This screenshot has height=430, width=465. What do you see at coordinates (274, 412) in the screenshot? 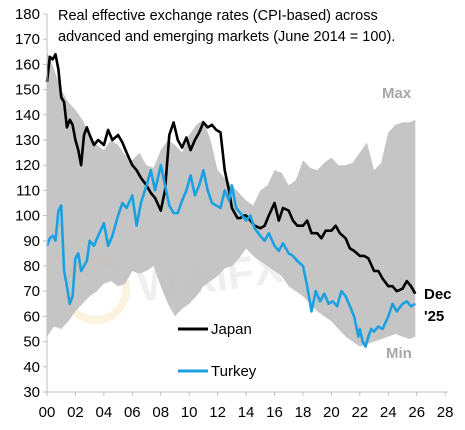
I see `x-tick-label: 16` at bounding box center [274, 412].